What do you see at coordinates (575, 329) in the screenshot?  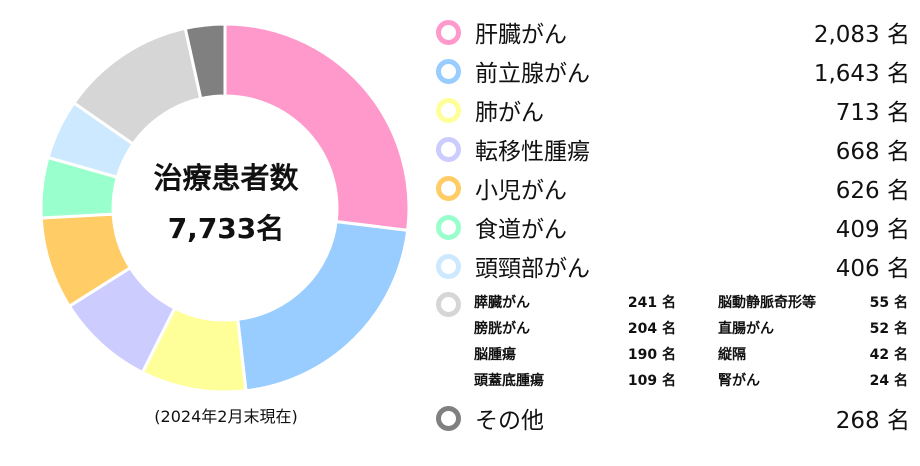 I see `small-legend-item: 膀胱がん 204 名` at bounding box center [575, 329].